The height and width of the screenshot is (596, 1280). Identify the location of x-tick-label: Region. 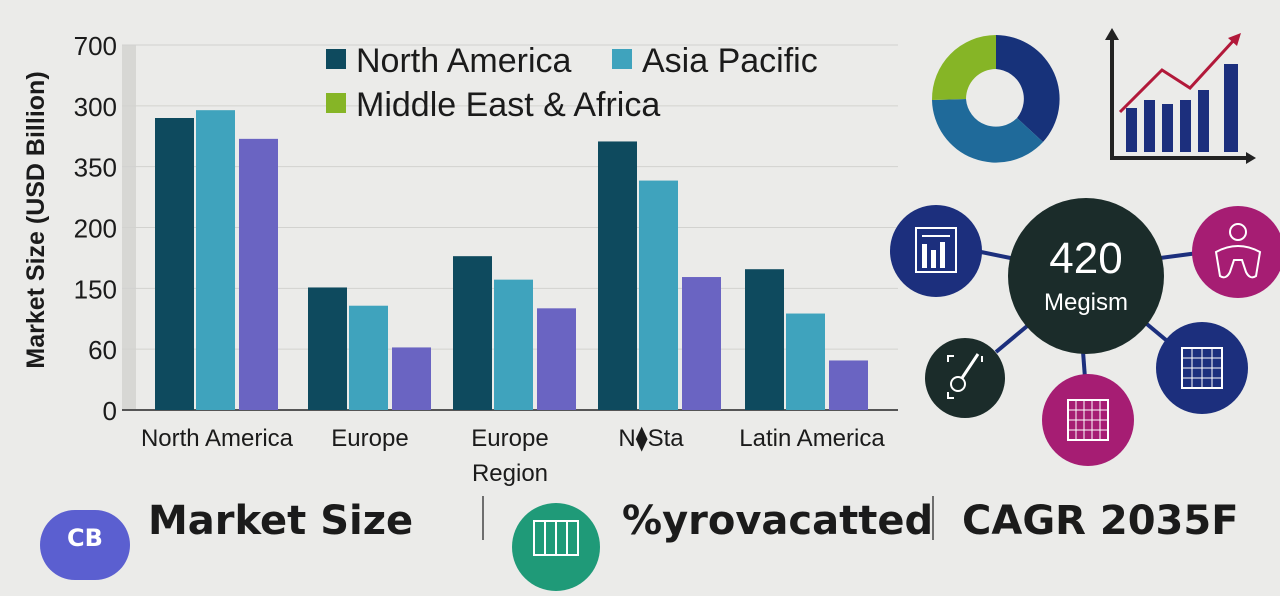
(510, 473).